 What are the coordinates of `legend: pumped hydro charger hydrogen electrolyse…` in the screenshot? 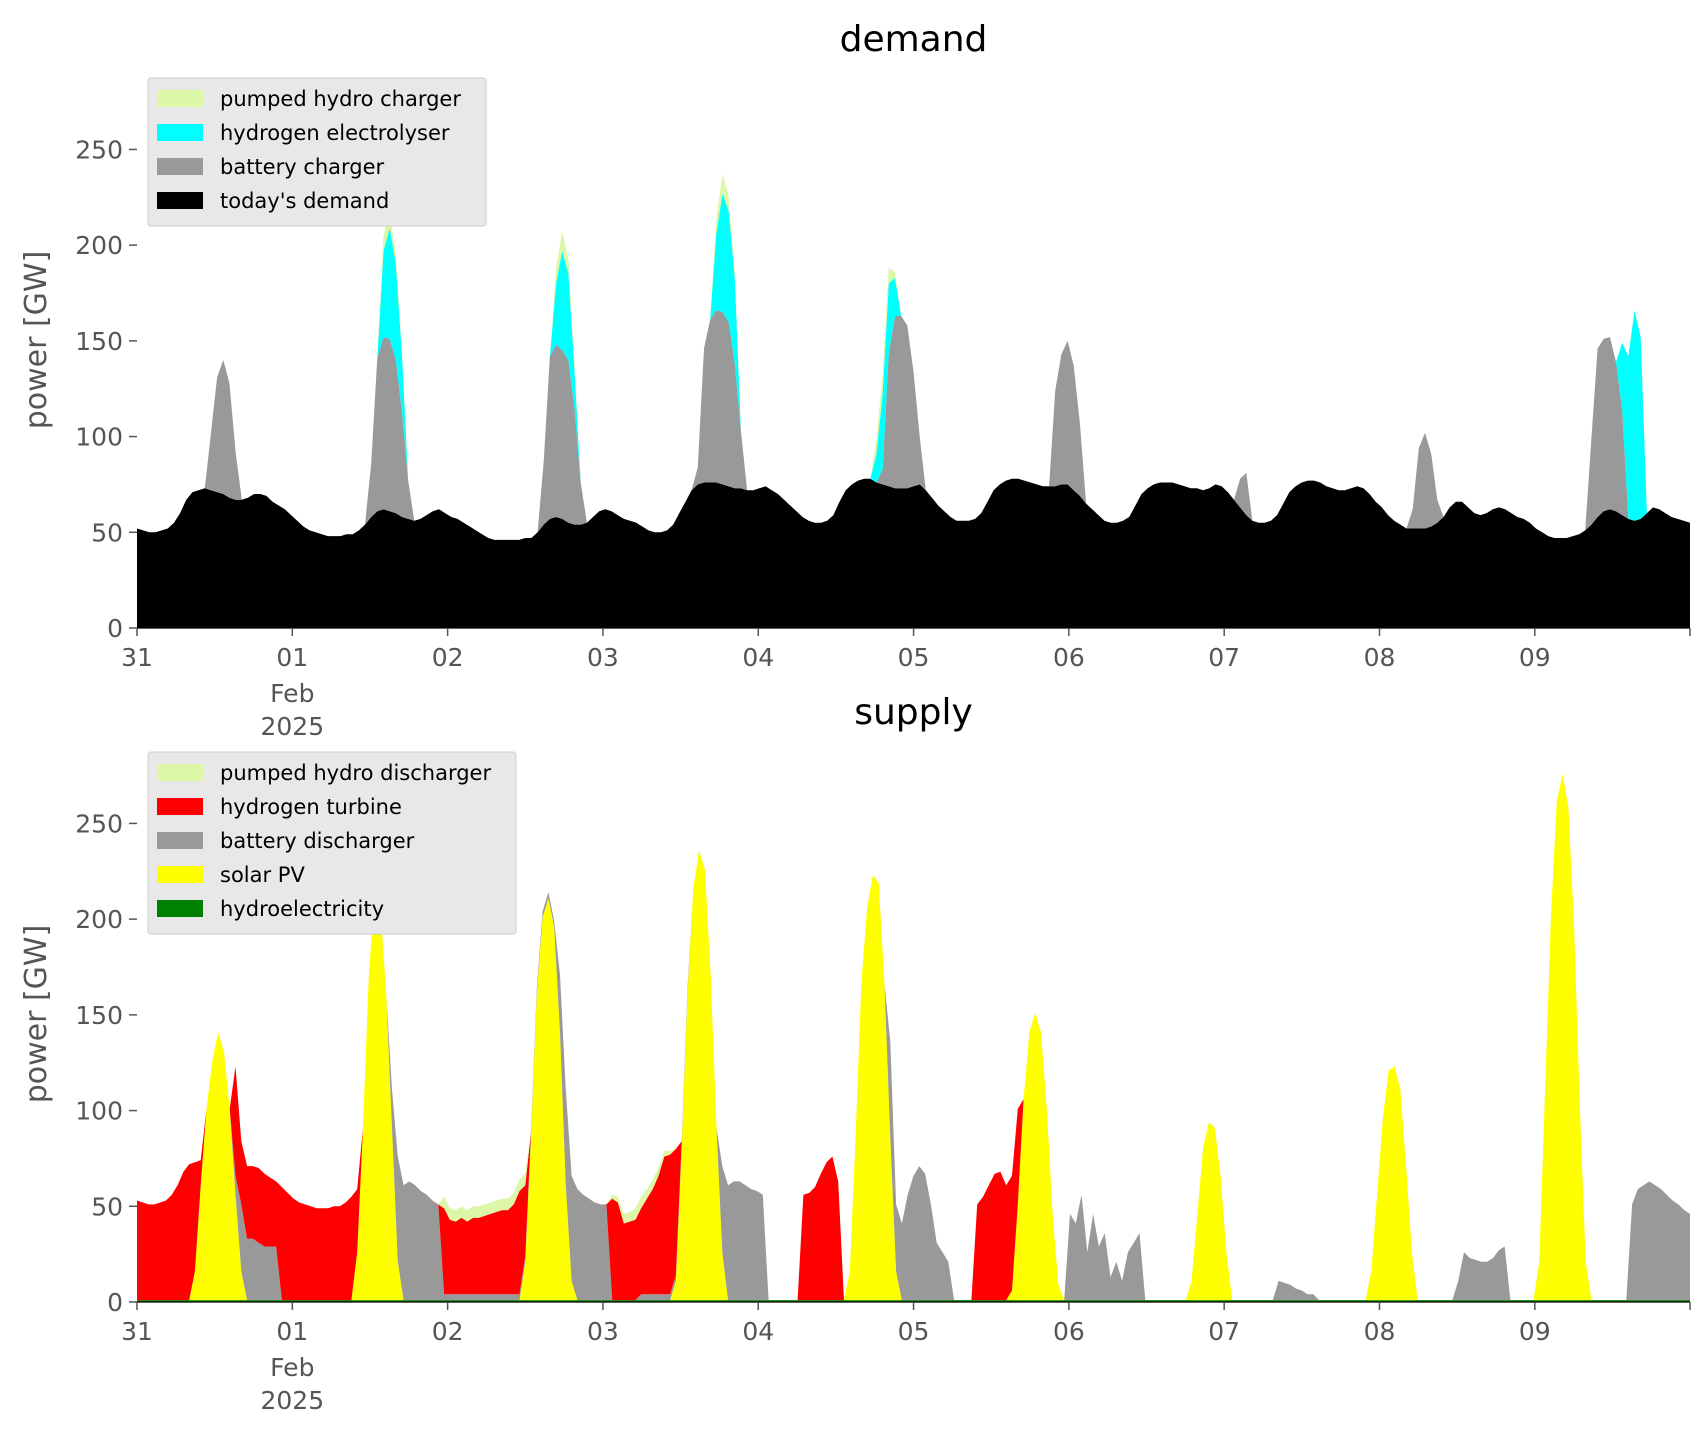 It's located at (317, 152).